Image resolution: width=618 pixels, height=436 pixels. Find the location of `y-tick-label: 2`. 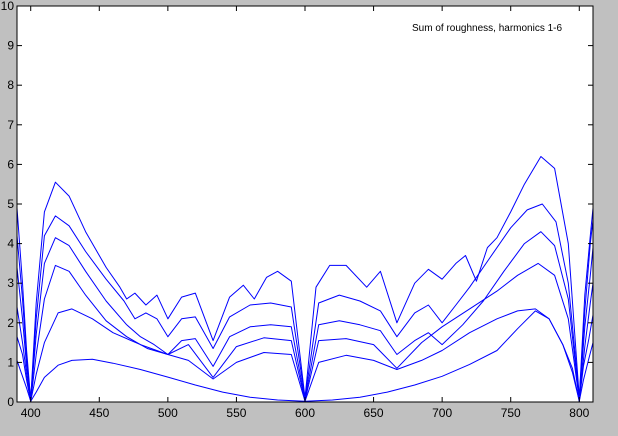

y-tick-label: 2 is located at coordinates (10, 323).